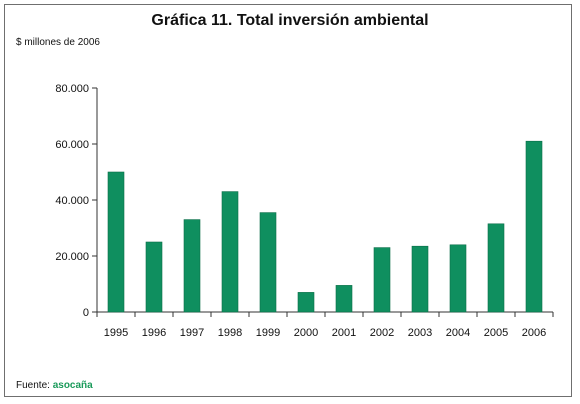  I want to click on x-tick-label: 2005, so click(496, 333).